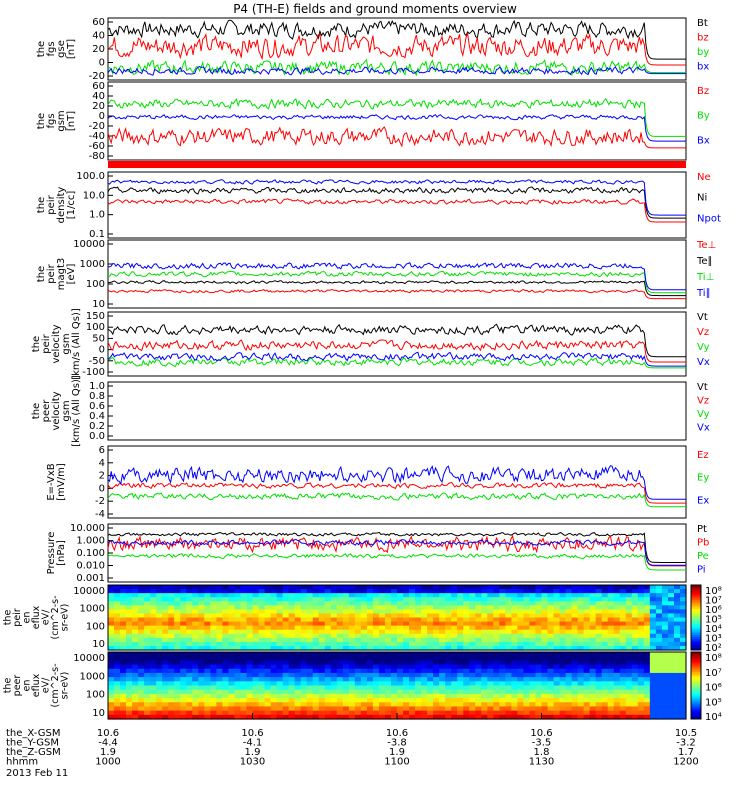 Image resolution: width=750 pixels, height=804 pixels. What do you see at coordinates (56, 482) in the screenshot?
I see `panel-ylabel: E=-VxB [mV/m]` at bounding box center [56, 482].